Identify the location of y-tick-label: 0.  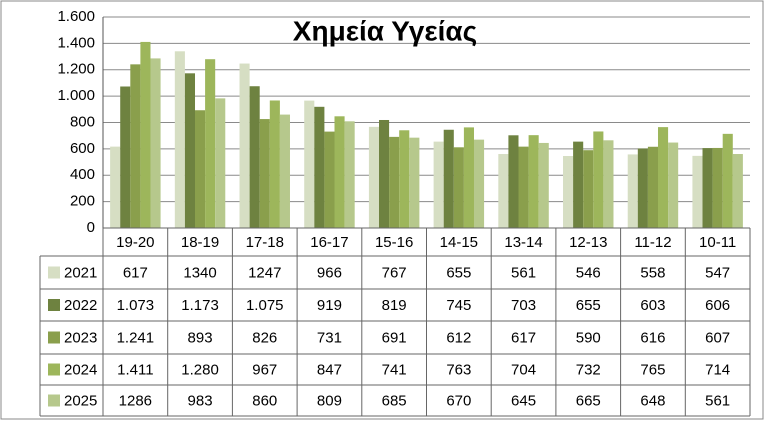
(91, 227).